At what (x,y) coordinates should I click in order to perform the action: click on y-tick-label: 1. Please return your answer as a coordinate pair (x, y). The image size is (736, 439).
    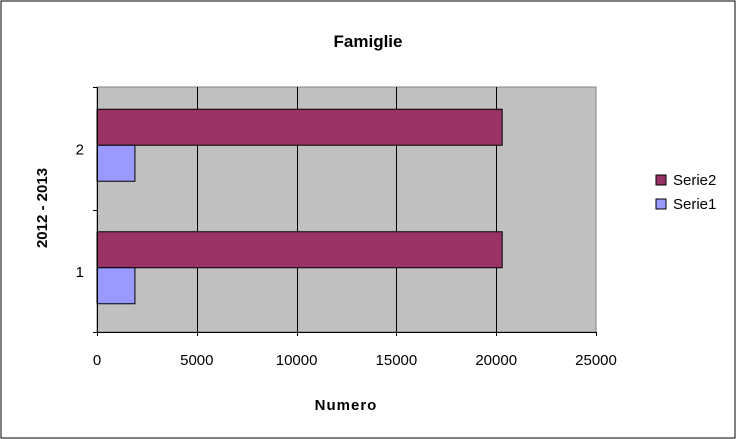
    Looking at the image, I should click on (80, 272).